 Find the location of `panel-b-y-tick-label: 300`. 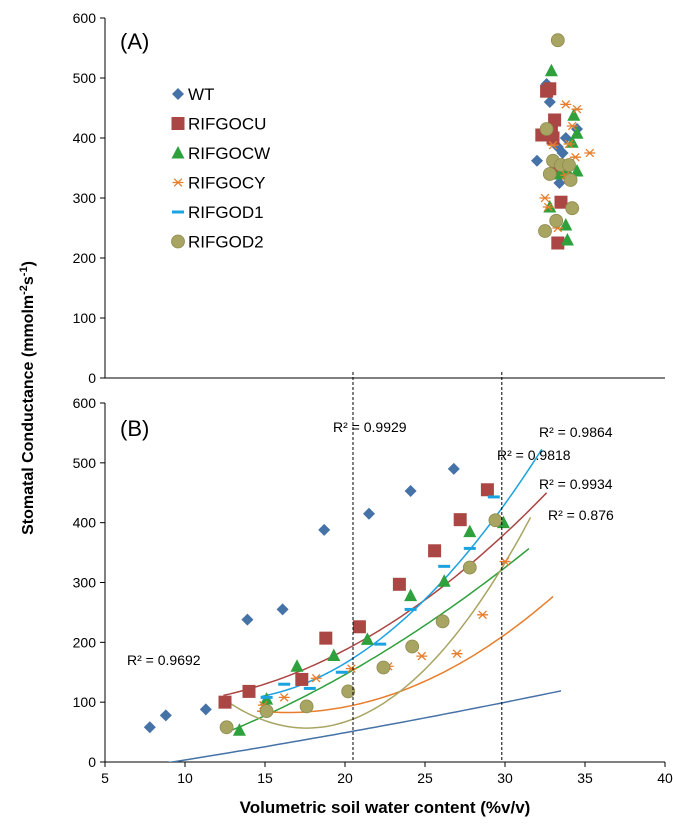

panel-b-y-tick-label: 300 is located at coordinates (85, 583).